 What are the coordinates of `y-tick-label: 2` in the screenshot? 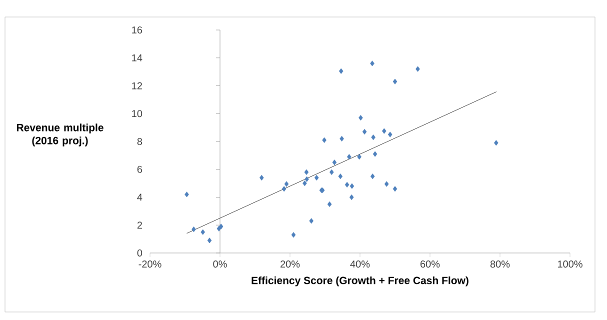 It's located at (139, 225).